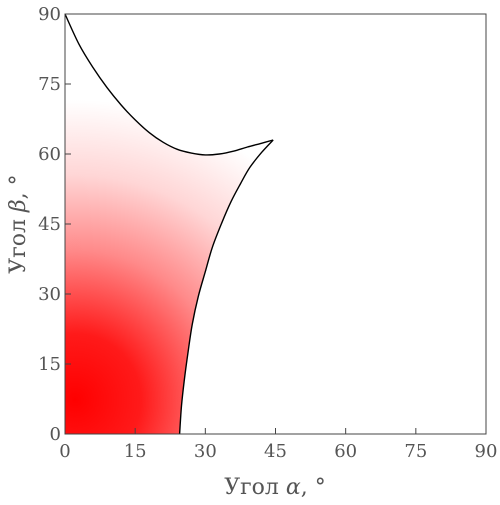  I want to click on y-tick-label: 45, so click(49, 224).